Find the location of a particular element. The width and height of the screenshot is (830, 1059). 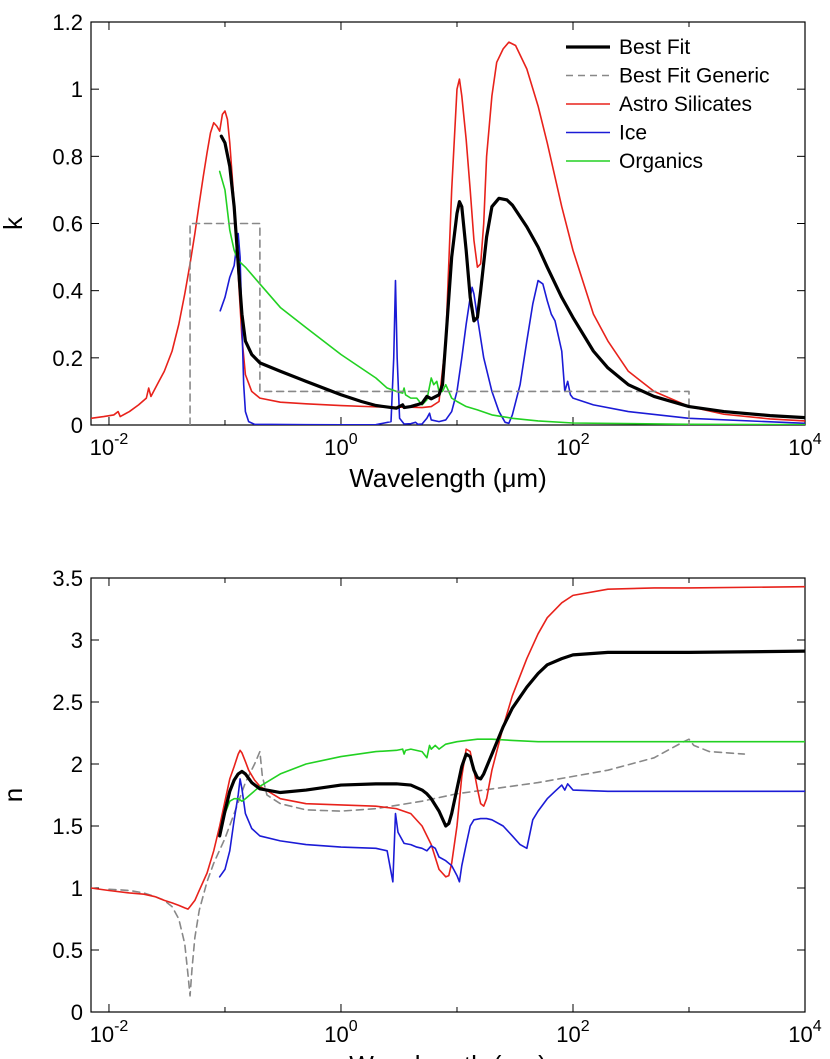

y-axis-label: k is located at coordinates (14, 223).